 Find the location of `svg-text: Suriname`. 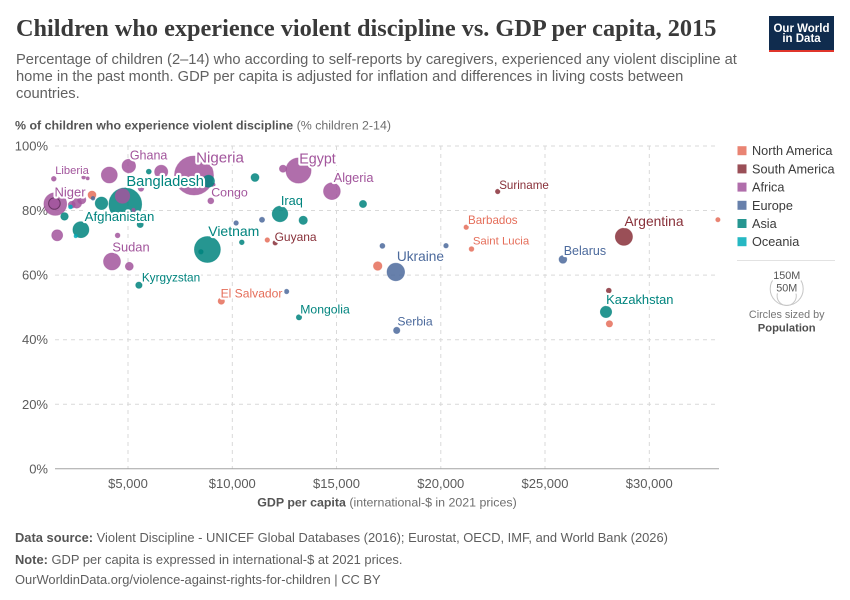

svg-text: Suriname is located at coordinates (524, 185).